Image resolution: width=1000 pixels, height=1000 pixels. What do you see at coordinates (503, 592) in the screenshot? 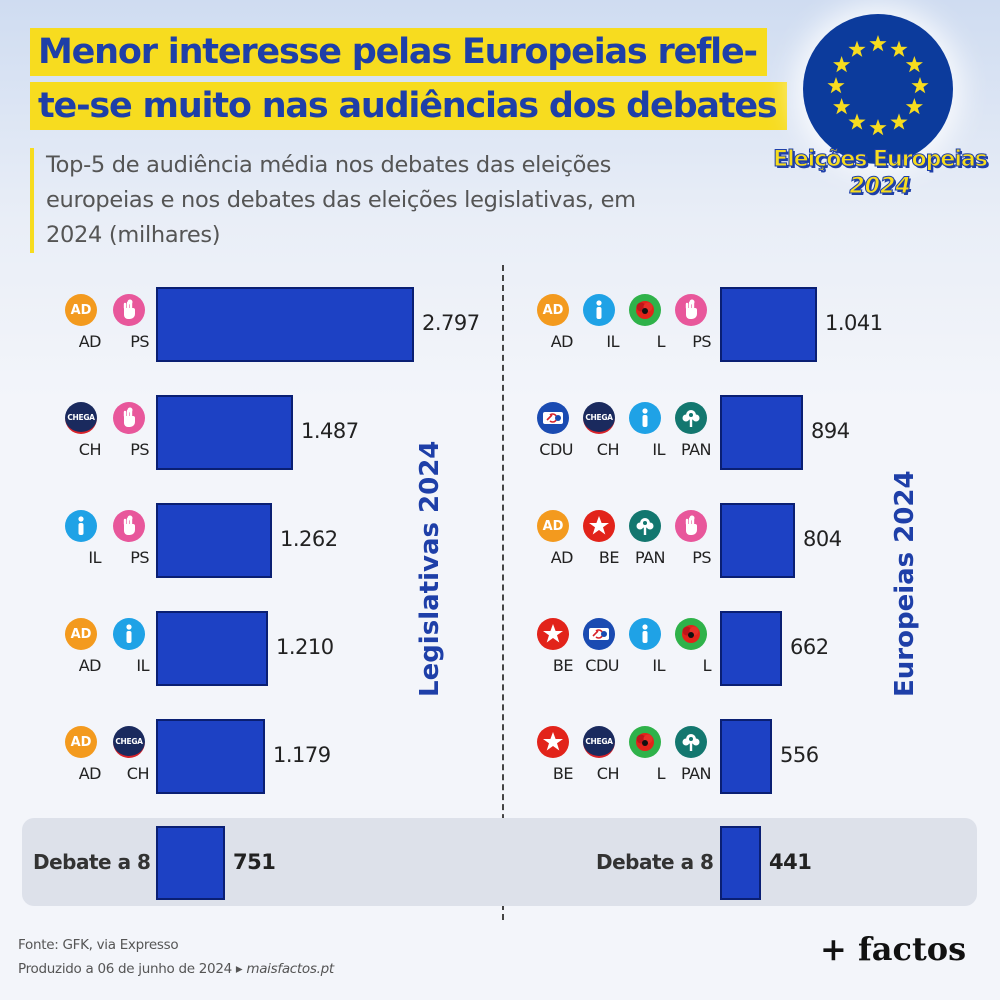
I see `panel-divider` at bounding box center [503, 592].